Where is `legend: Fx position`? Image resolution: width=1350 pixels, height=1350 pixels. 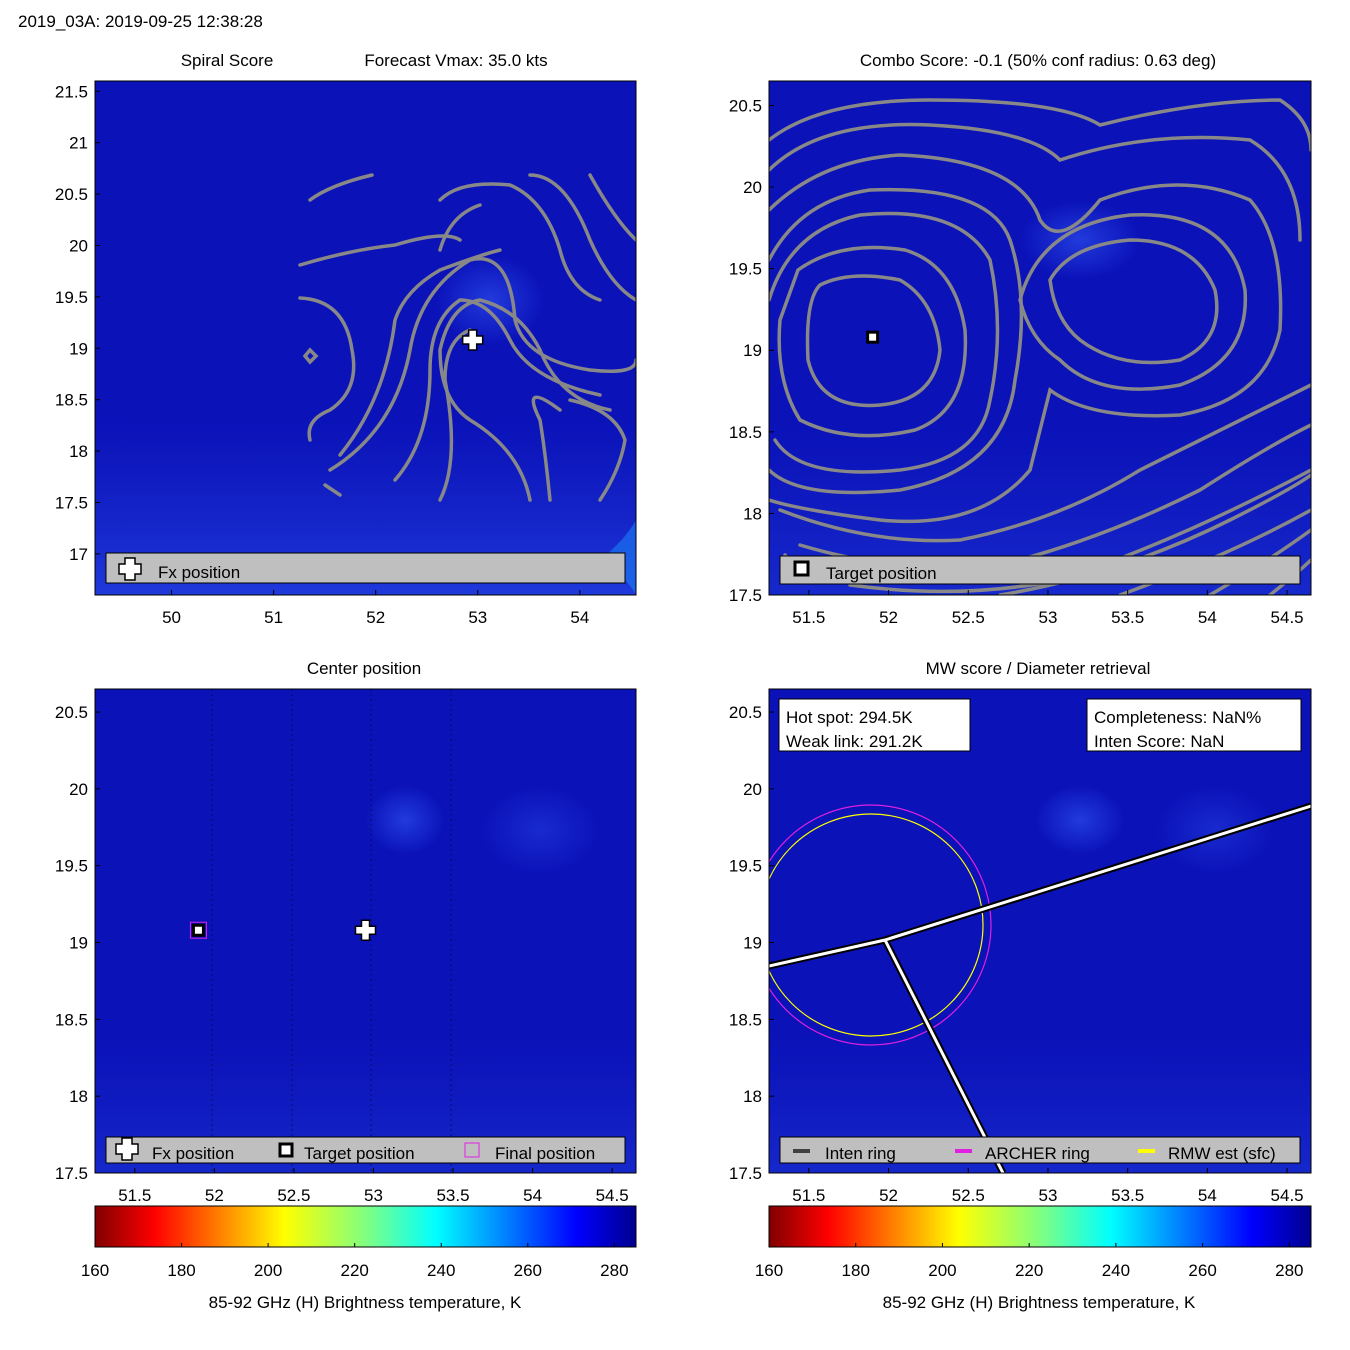 legend: Fx position is located at coordinates (365, 568).